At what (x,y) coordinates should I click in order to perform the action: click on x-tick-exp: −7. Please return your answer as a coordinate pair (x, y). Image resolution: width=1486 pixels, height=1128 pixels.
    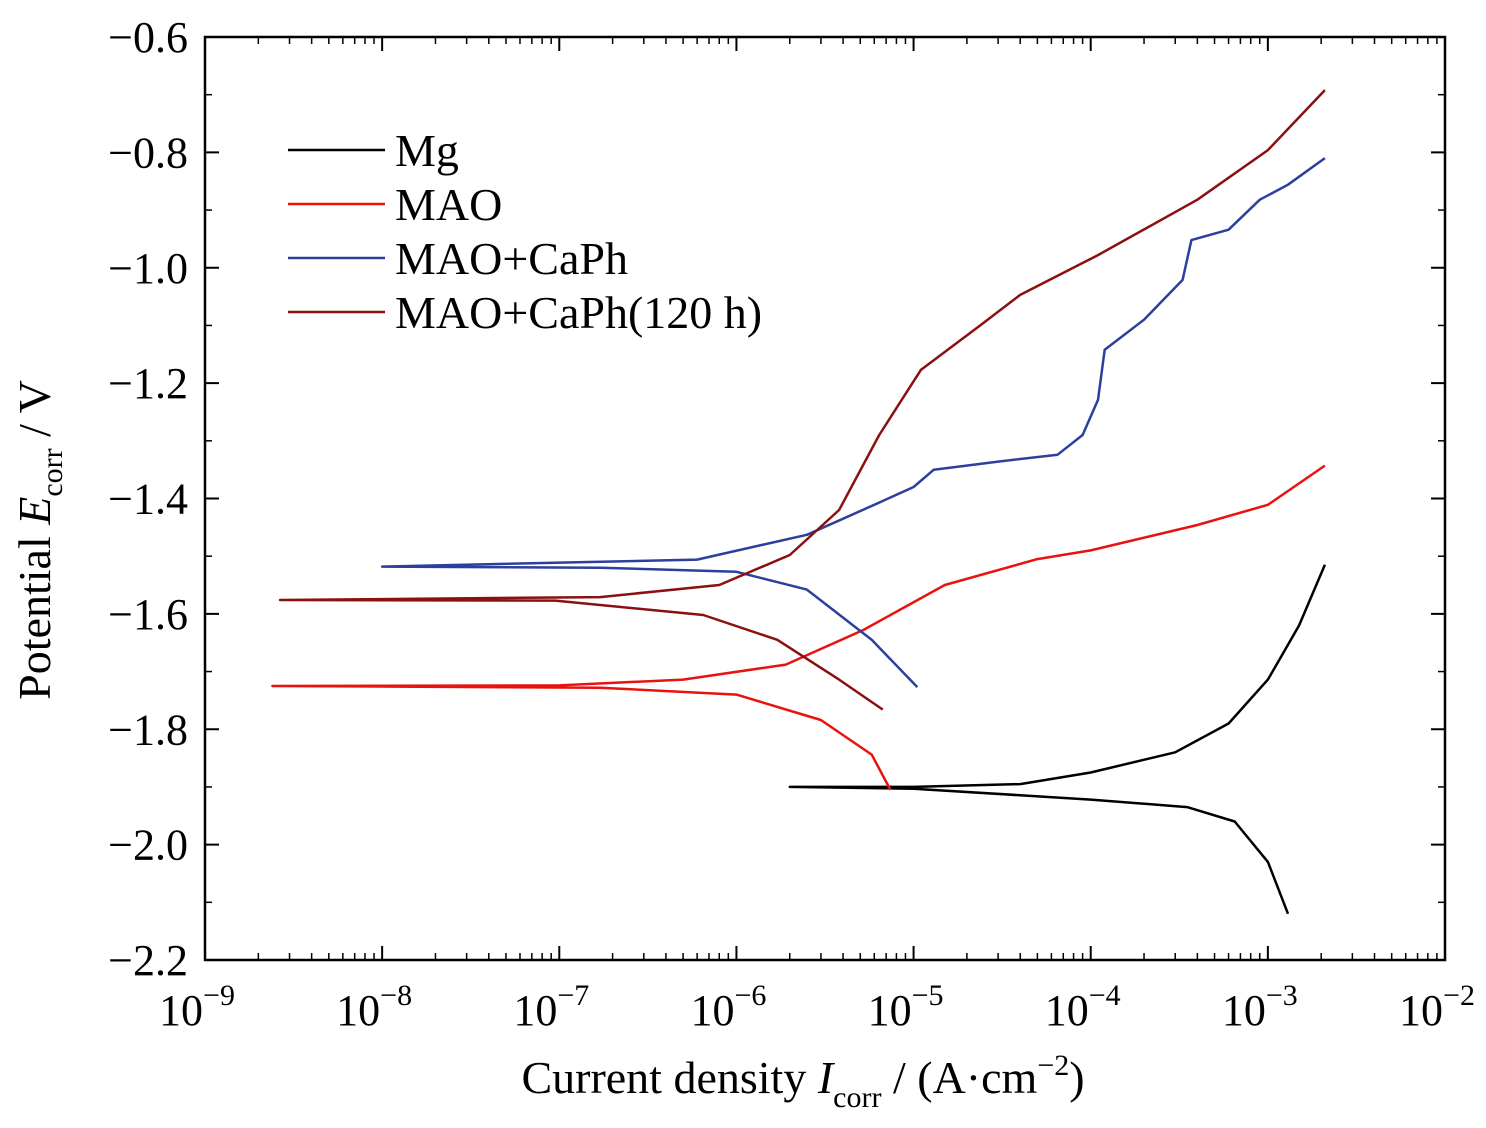
    Looking at the image, I should click on (573, 995).